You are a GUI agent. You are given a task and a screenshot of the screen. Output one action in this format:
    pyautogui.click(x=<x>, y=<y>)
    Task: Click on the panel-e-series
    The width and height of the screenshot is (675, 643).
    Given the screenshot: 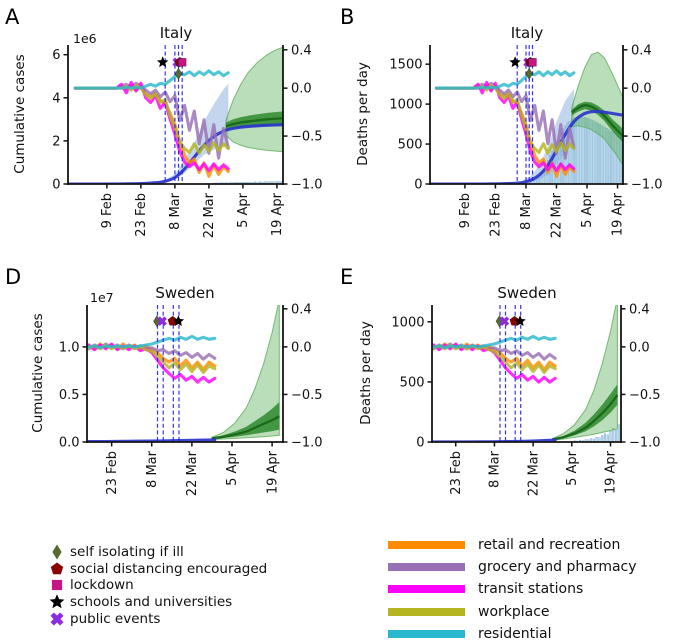 What is the action you would take?
    pyautogui.click(x=526, y=373)
    